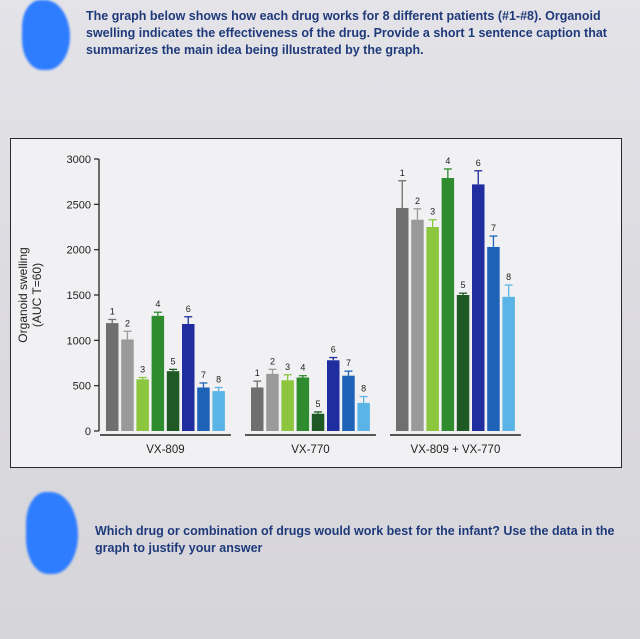  I want to click on y-tick-label: 1000, so click(79, 341).